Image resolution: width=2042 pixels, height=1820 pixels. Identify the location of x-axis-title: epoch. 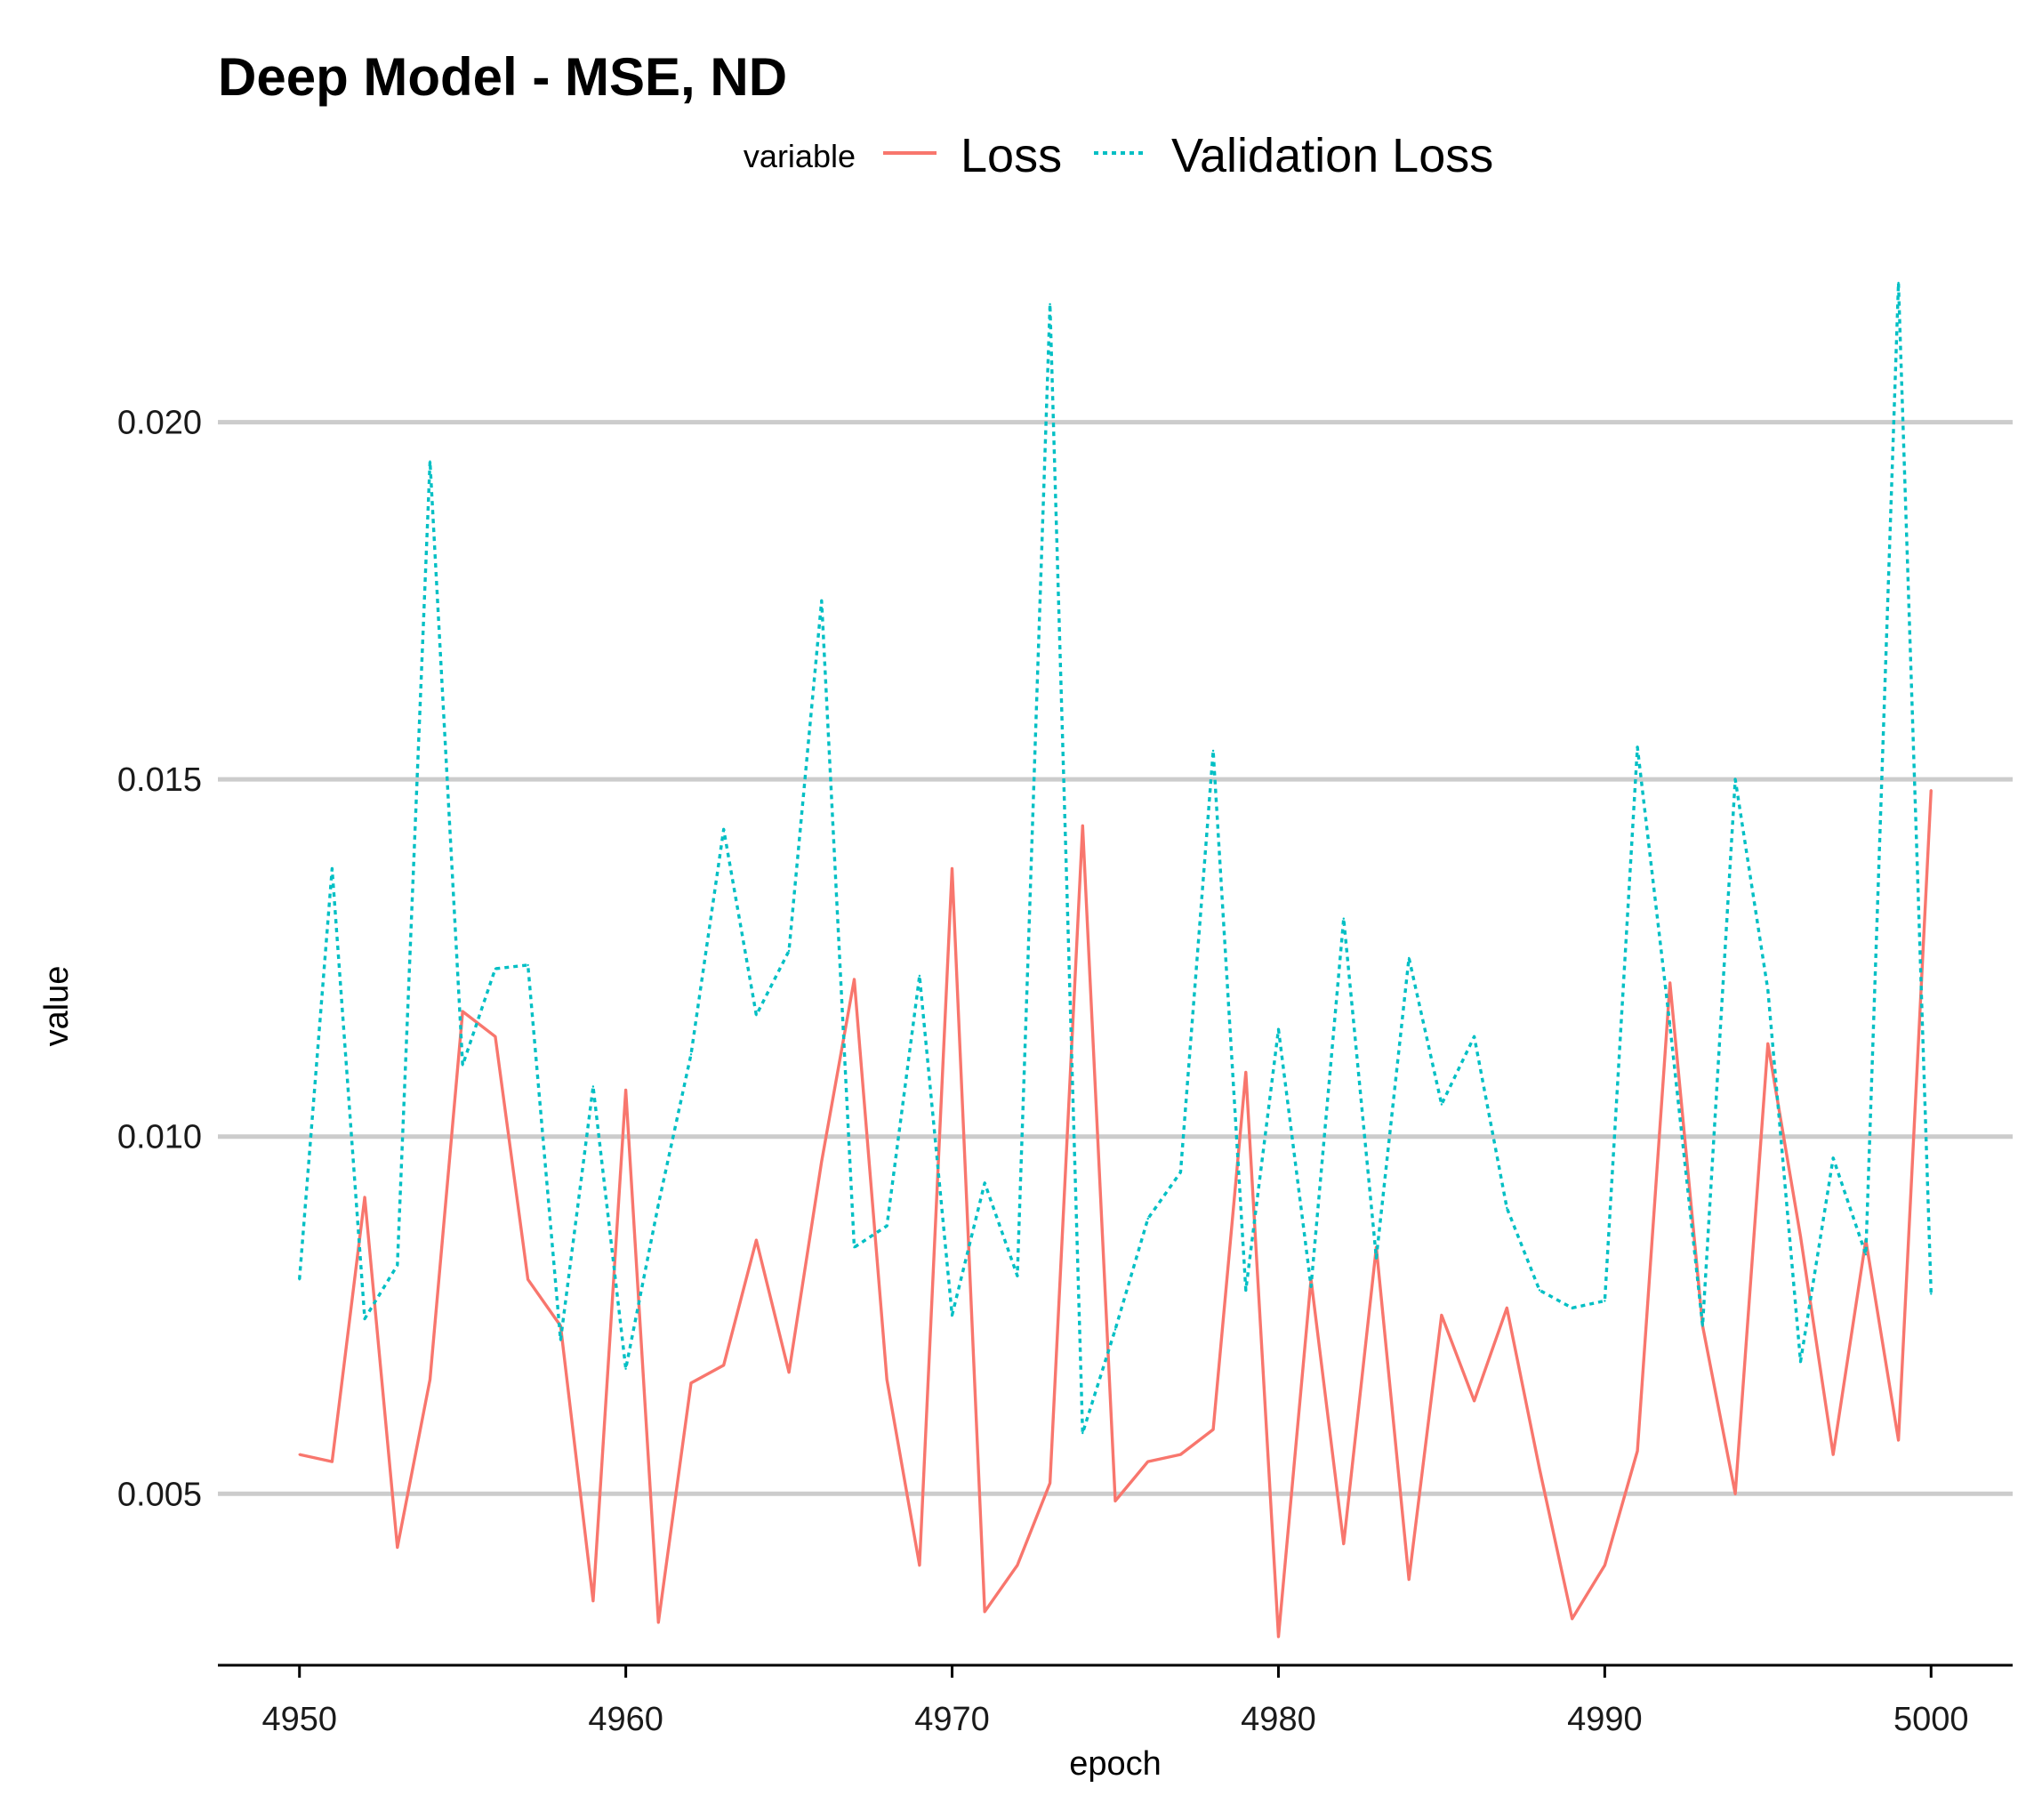
(1115, 1764).